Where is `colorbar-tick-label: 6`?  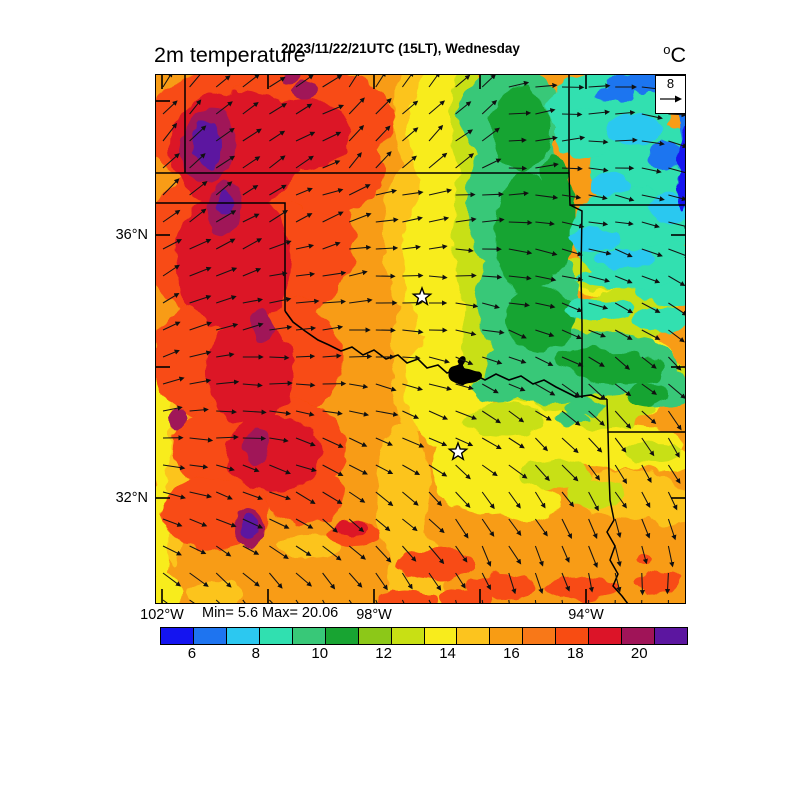
colorbar-tick-label: 6 is located at coordinates (192, 653).